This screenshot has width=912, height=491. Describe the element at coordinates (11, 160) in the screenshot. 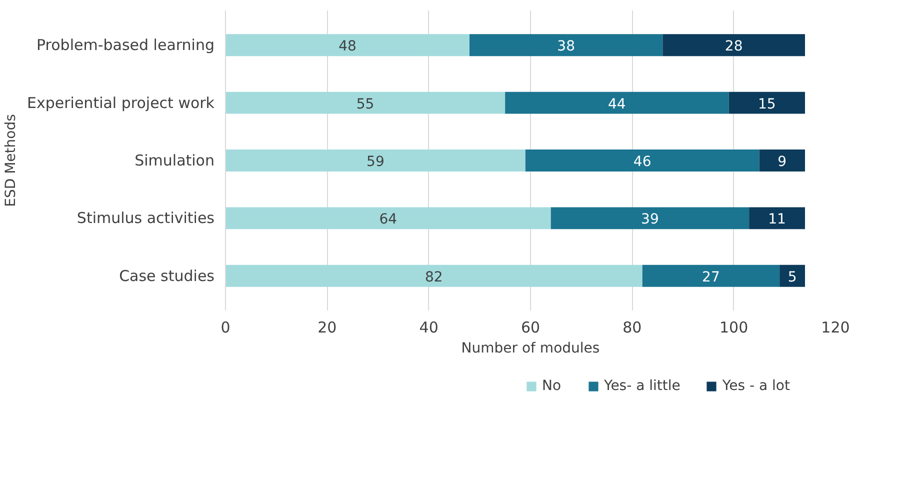

I see `y-axis-title: ESD Methods` at that location.